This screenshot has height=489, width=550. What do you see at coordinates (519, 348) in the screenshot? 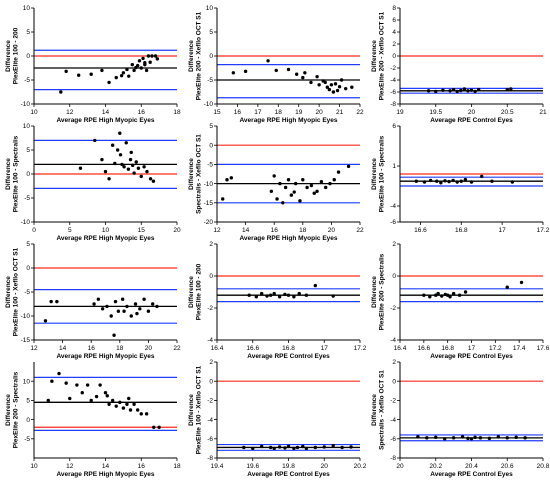
I see `x-tick-label: 17.4` at bounding box center [519, 348].